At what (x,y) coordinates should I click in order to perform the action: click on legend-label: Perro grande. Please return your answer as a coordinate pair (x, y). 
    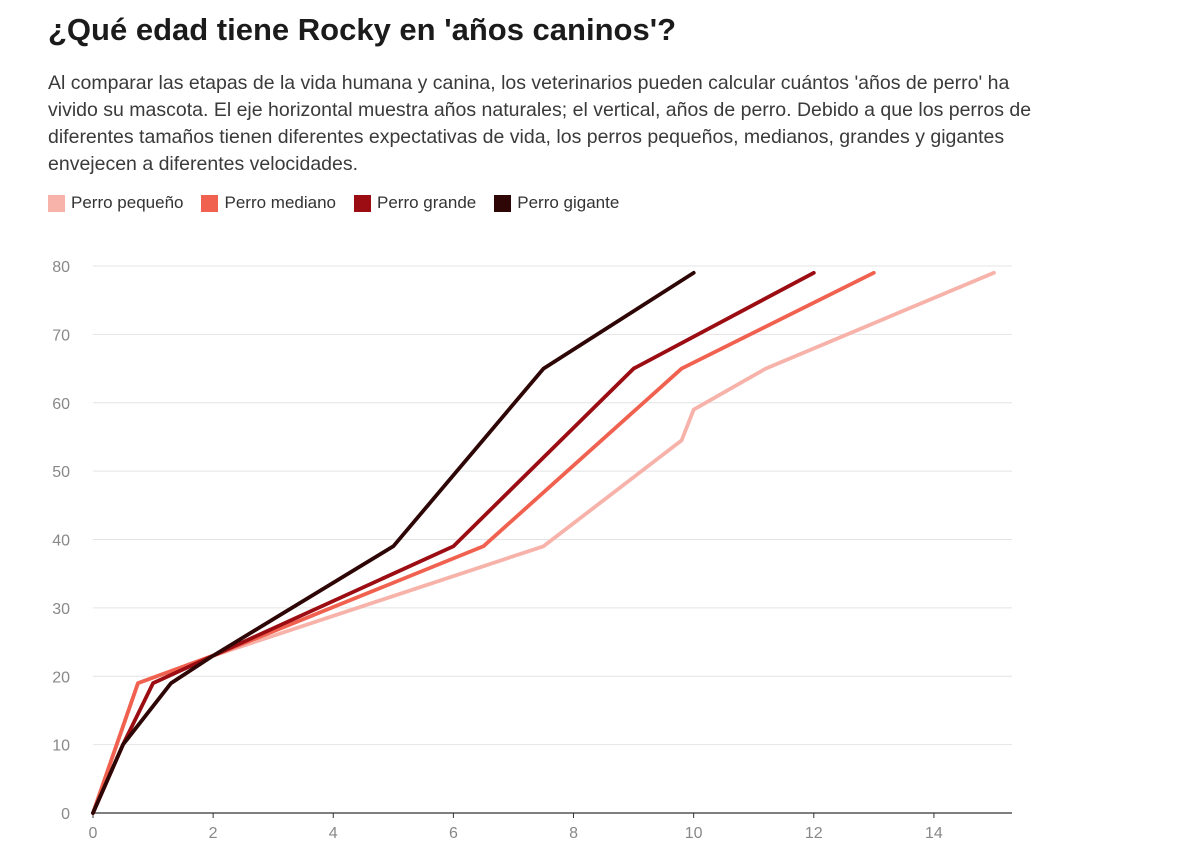
    Looking at the image, I should click on (427, 202).